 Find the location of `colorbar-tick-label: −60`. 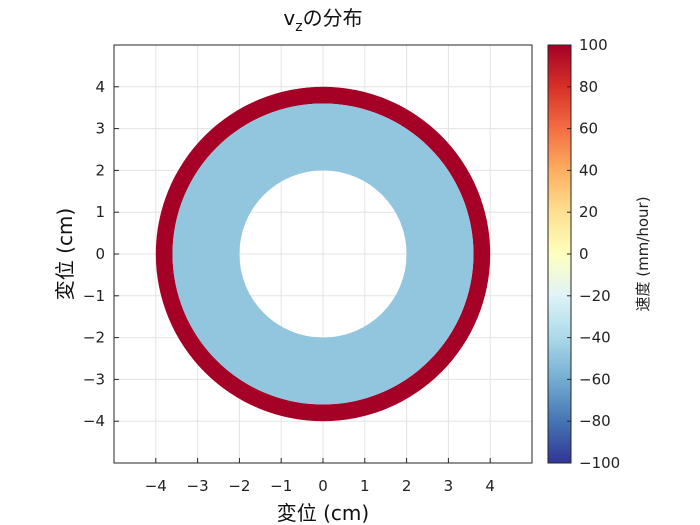

colorbar-tick-label: −60 is located at coordinates (595, 379).